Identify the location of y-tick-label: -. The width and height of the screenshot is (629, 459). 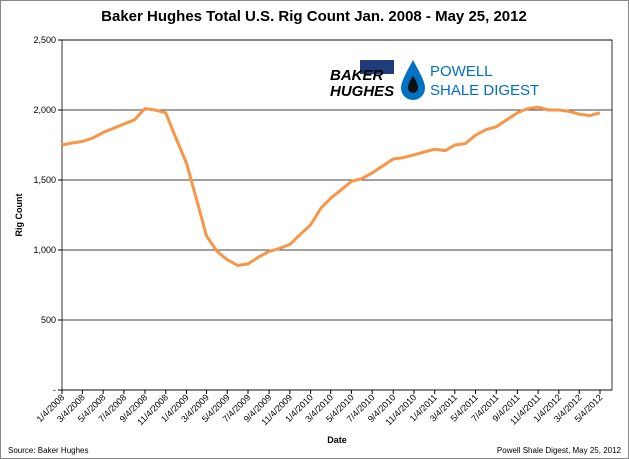
(54, 390).